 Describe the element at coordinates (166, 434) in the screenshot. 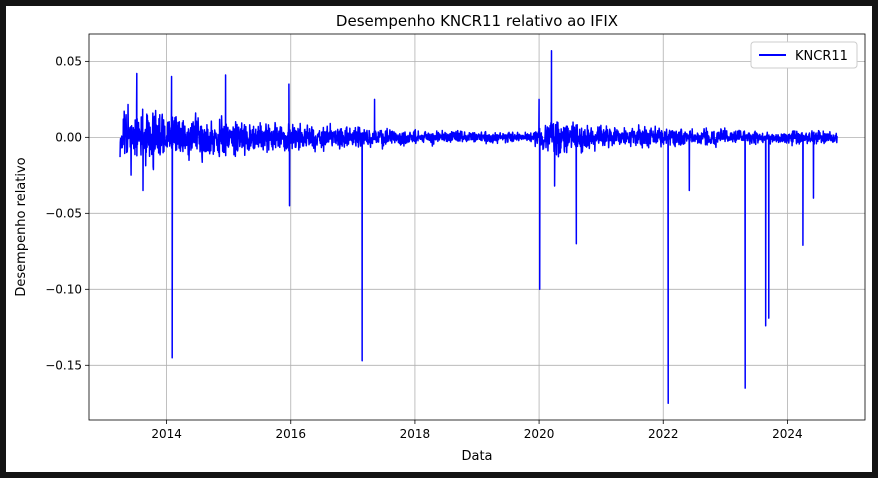

I see `x-tick-label: 2014` at that location.